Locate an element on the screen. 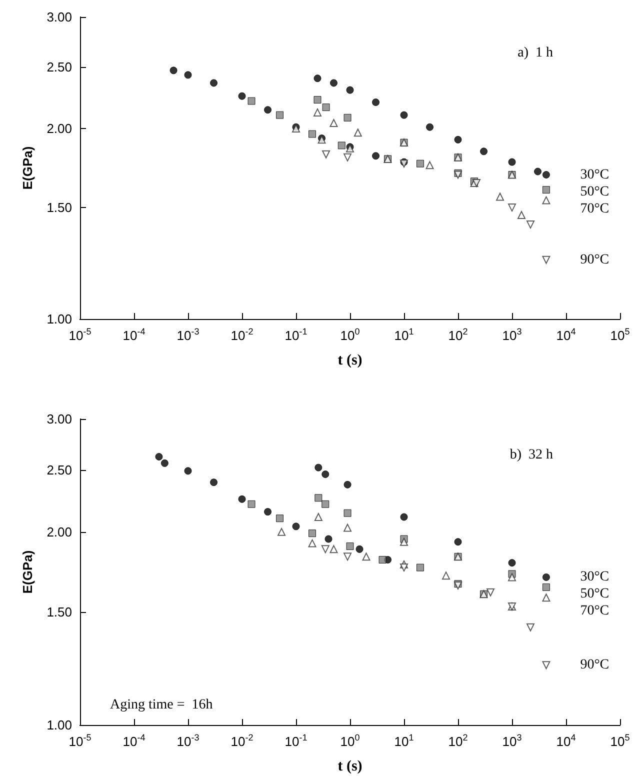 The width and height of the screenshot is (633, 782). annotation: Aging time = 16h is located at coordinates (161, 705).